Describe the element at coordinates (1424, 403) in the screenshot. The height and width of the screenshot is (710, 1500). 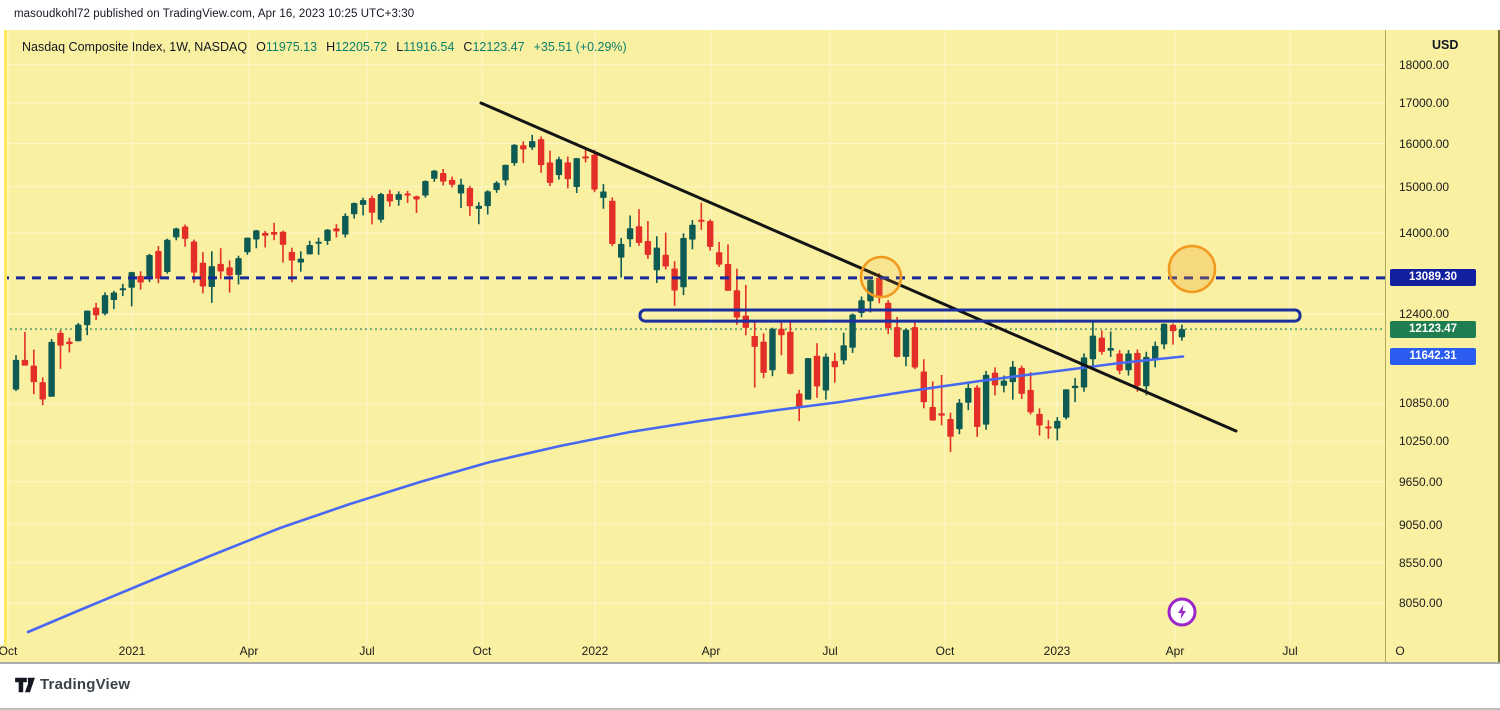
I see `price-tick-label: 10850.00` at that location.